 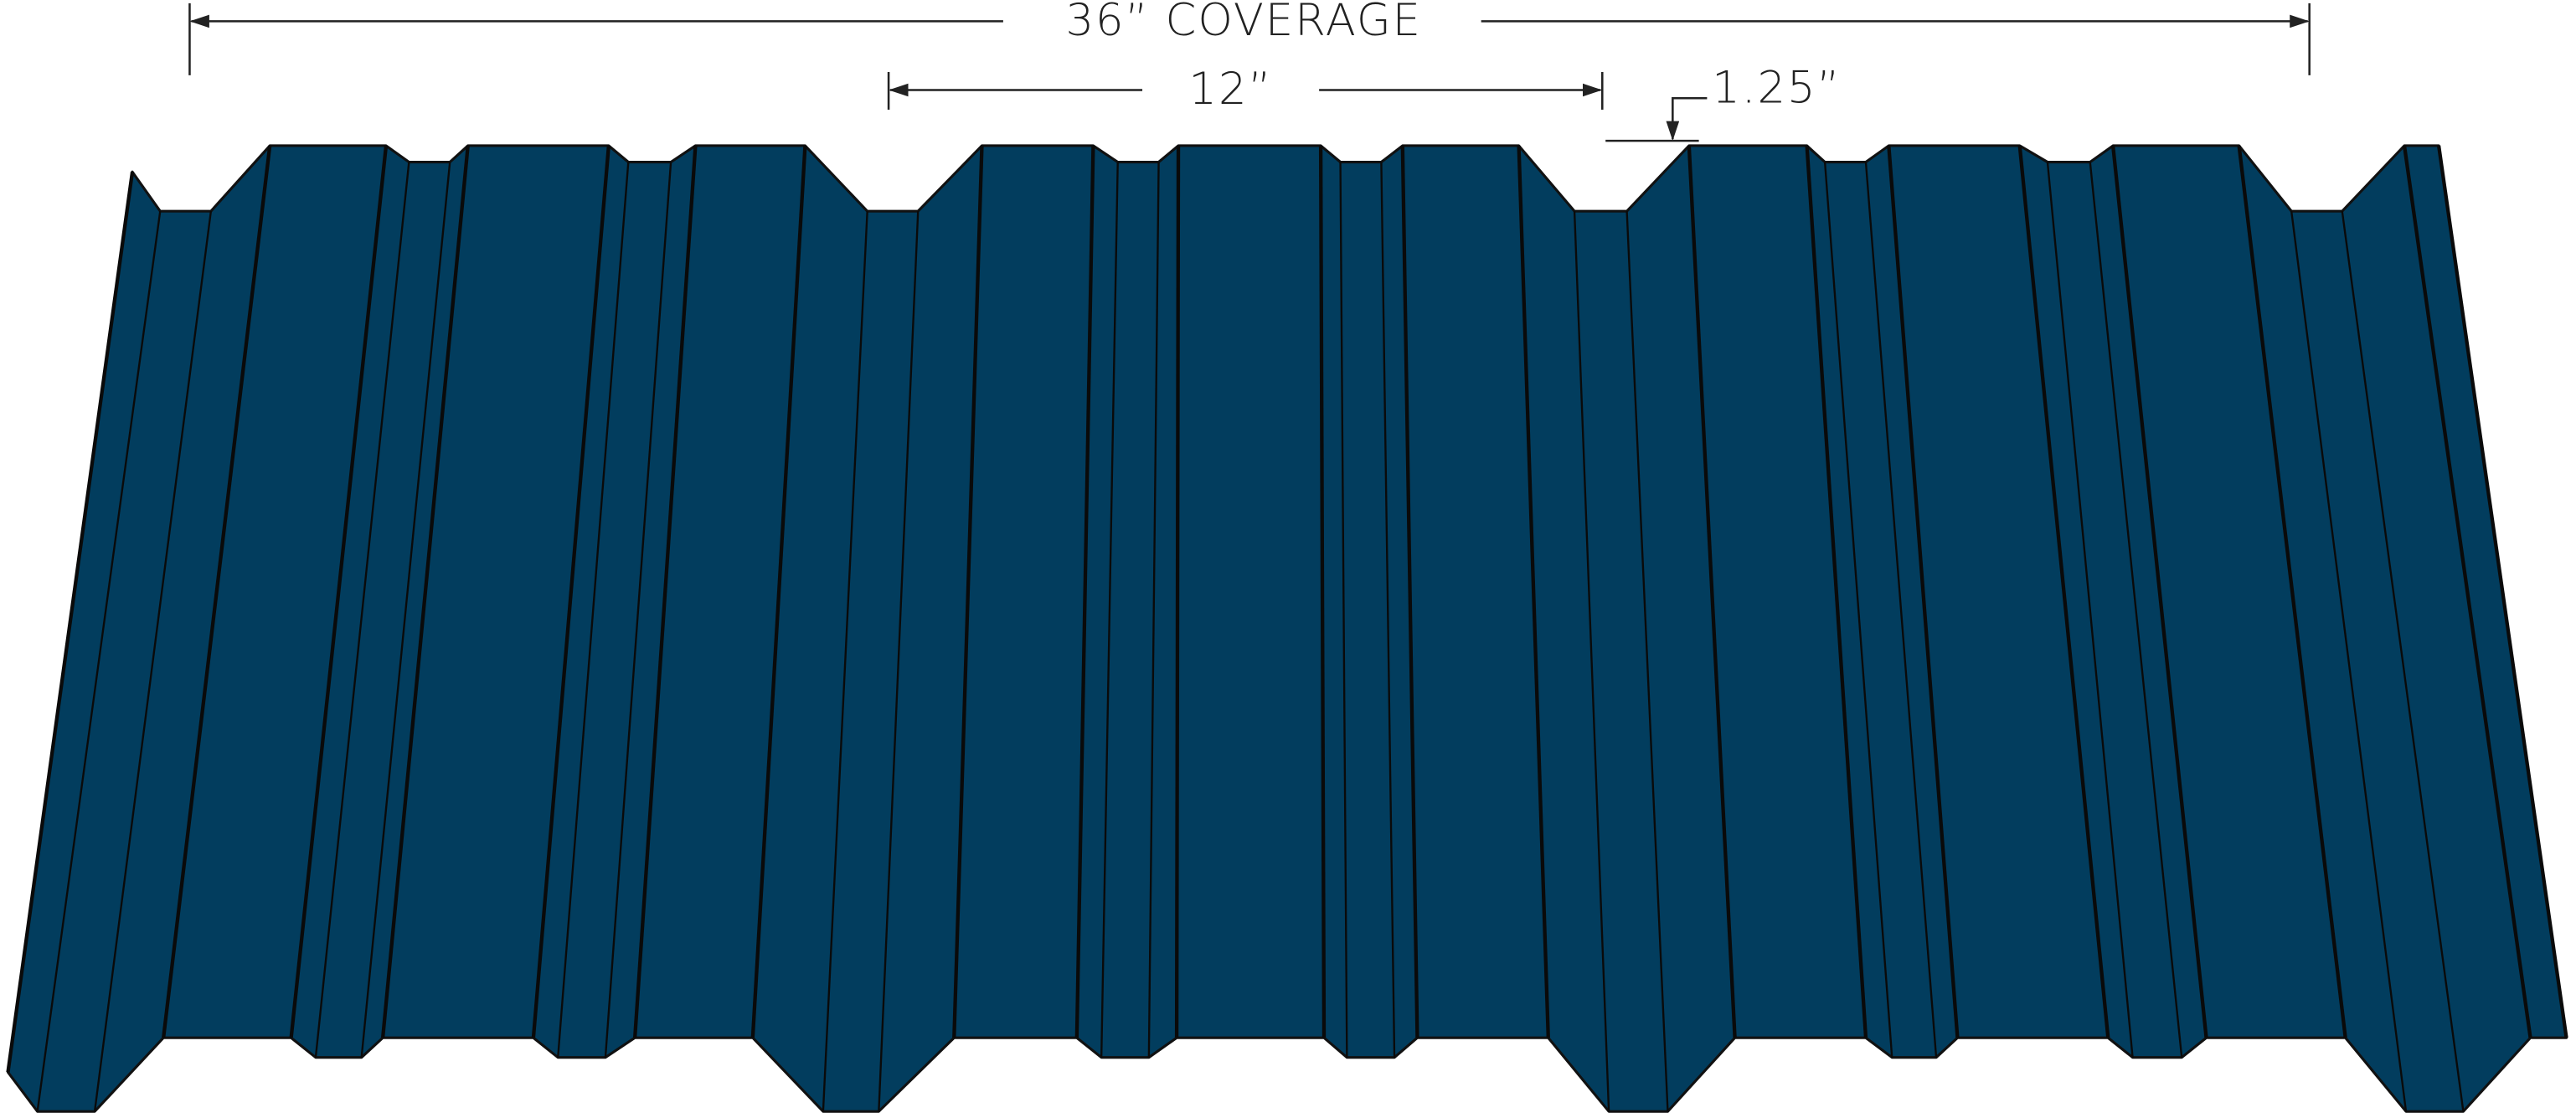 I want to click on rib-height-dimension: 1.25”, so click(x=1723, y=102).